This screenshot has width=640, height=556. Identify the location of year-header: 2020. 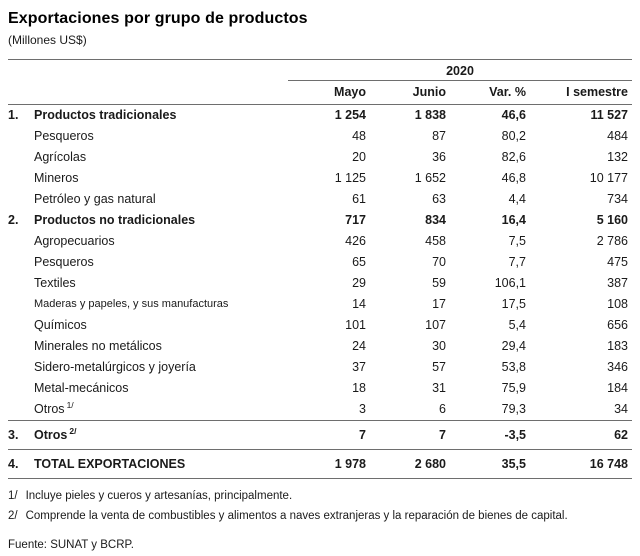
(460, 70).